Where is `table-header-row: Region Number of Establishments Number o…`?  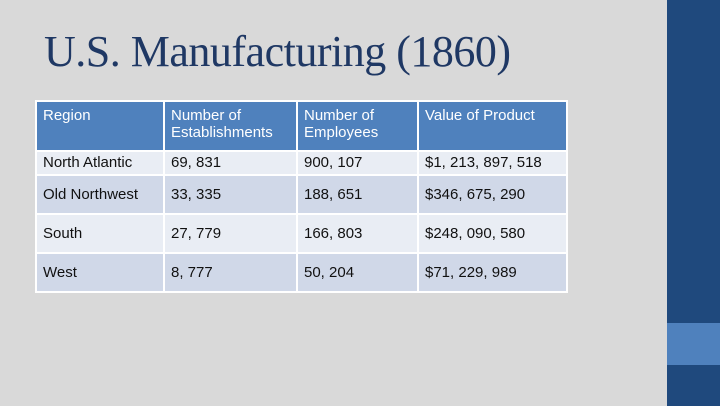
table-header-row: Region Number of Establishments Number o… is located at coordinates (301, 127).